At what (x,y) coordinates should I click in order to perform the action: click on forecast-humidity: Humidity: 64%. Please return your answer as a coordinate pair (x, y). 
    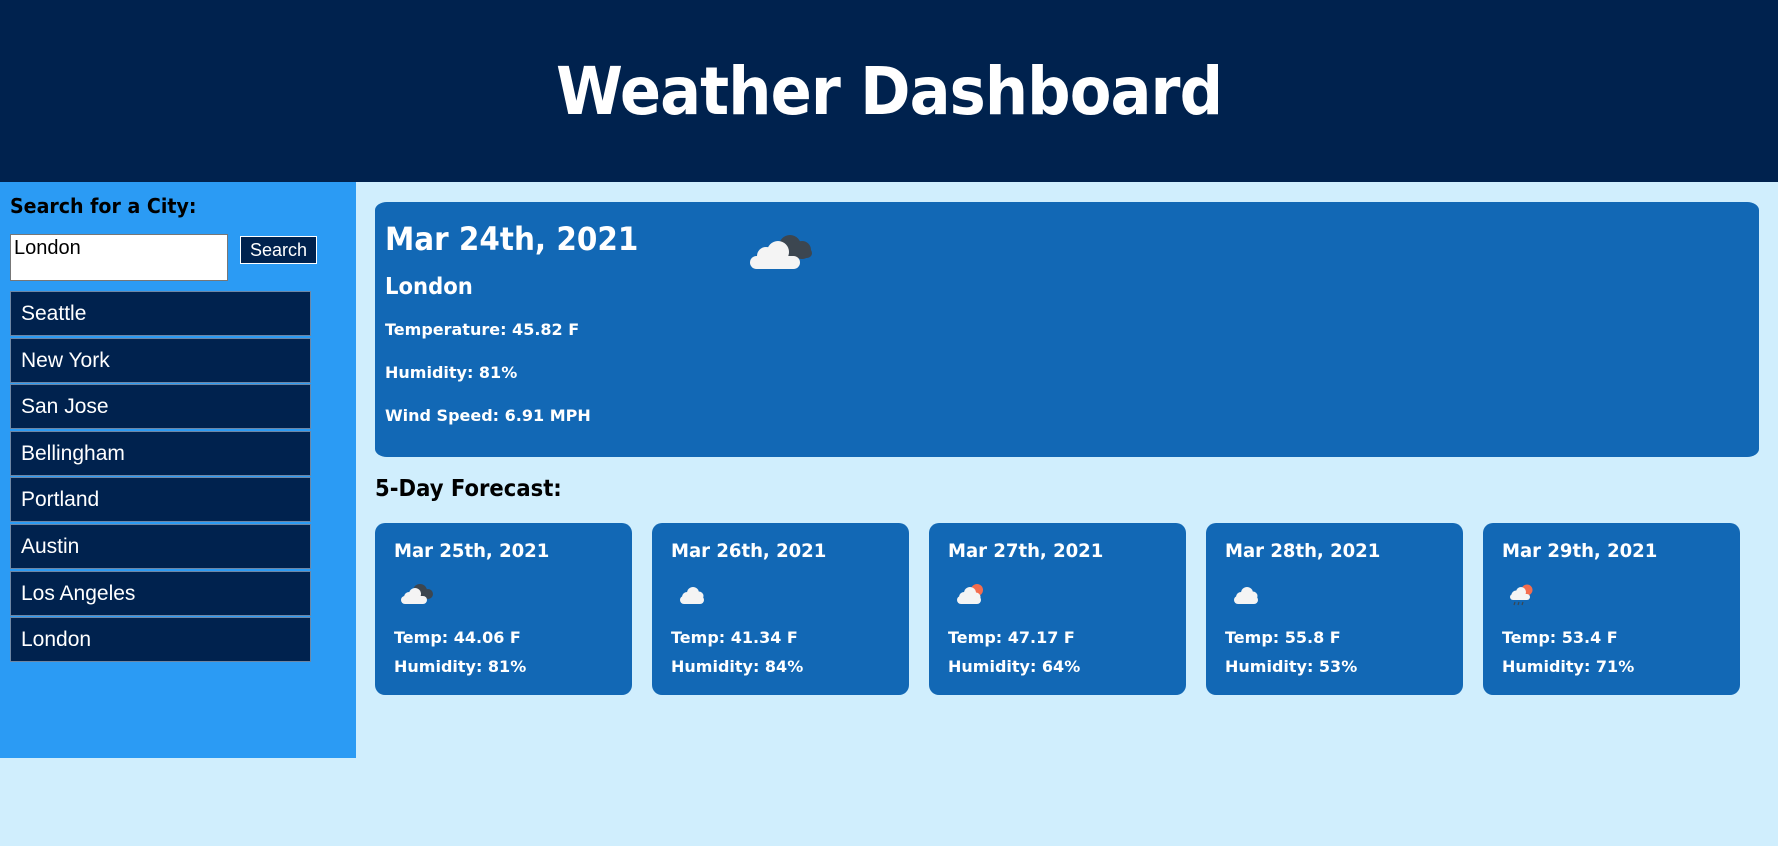
    Looking at the image, I should click on (1014, 666).